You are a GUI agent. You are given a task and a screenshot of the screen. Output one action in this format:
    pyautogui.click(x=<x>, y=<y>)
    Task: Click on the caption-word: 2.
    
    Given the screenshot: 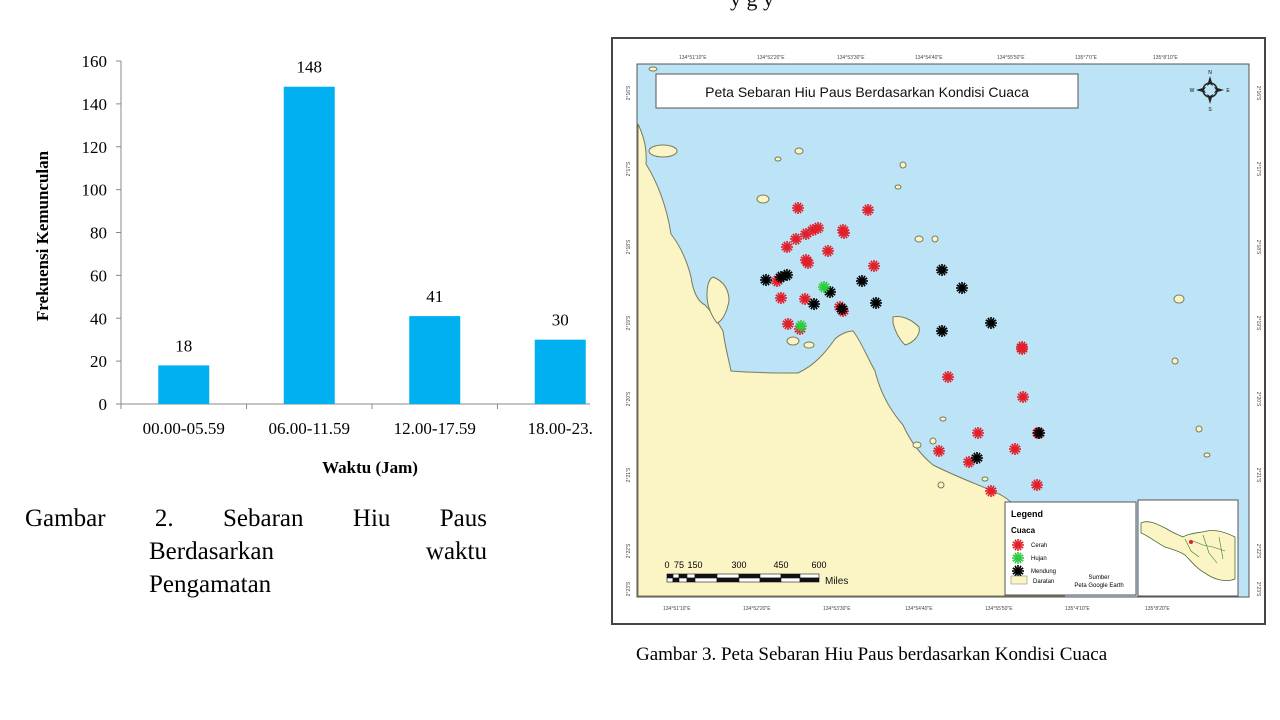 What is the action you would take?
    pyautogui.click(x=164, y=518)
    